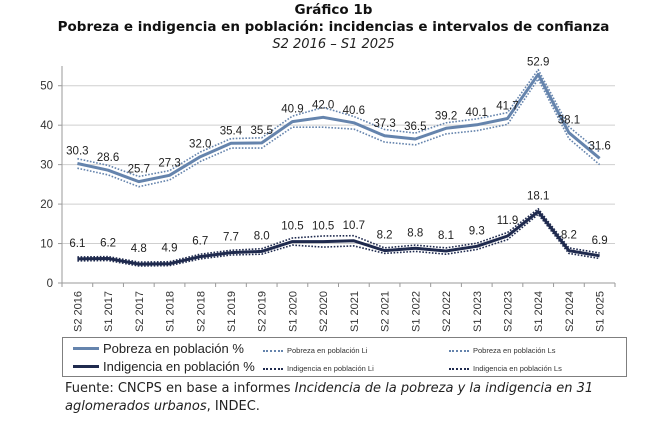  I want to click on data-label: 10.7, so click(354, 226).